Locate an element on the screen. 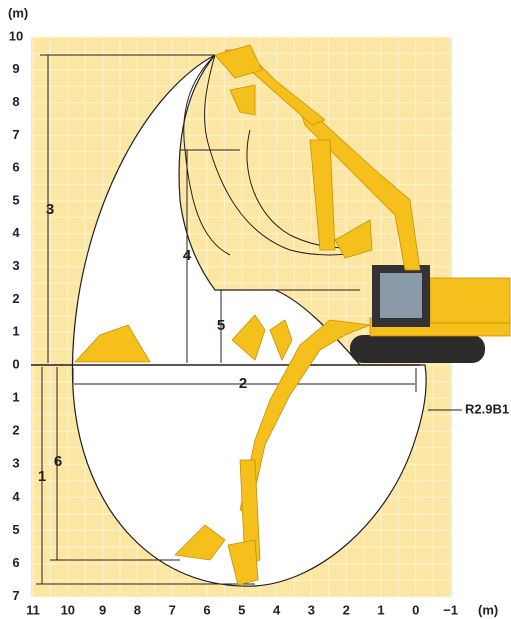 The image size is (511, 619). x-tick-label: 4 is located at coordinates (277, 609).